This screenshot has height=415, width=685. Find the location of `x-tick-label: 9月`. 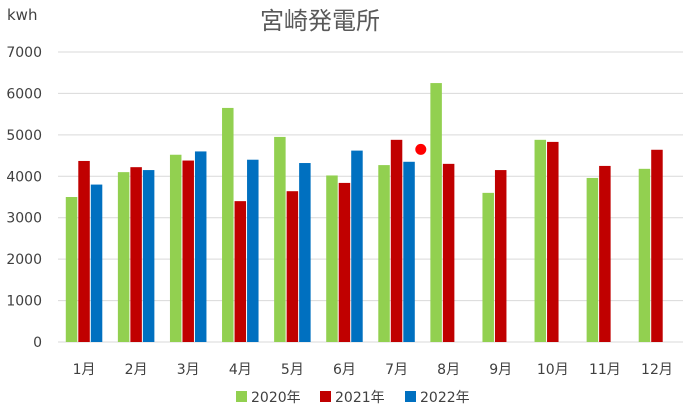

x-tick-label: 9月 is located at coordinates (500, 370).